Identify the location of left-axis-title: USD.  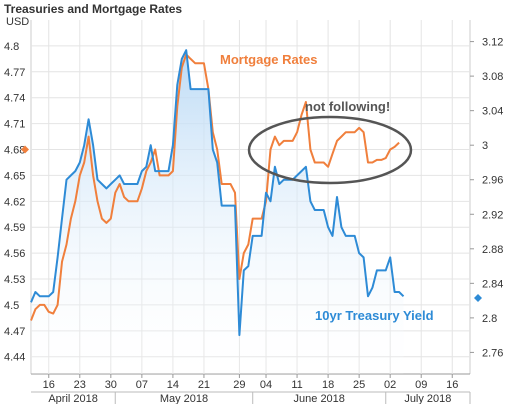
(17, 22).